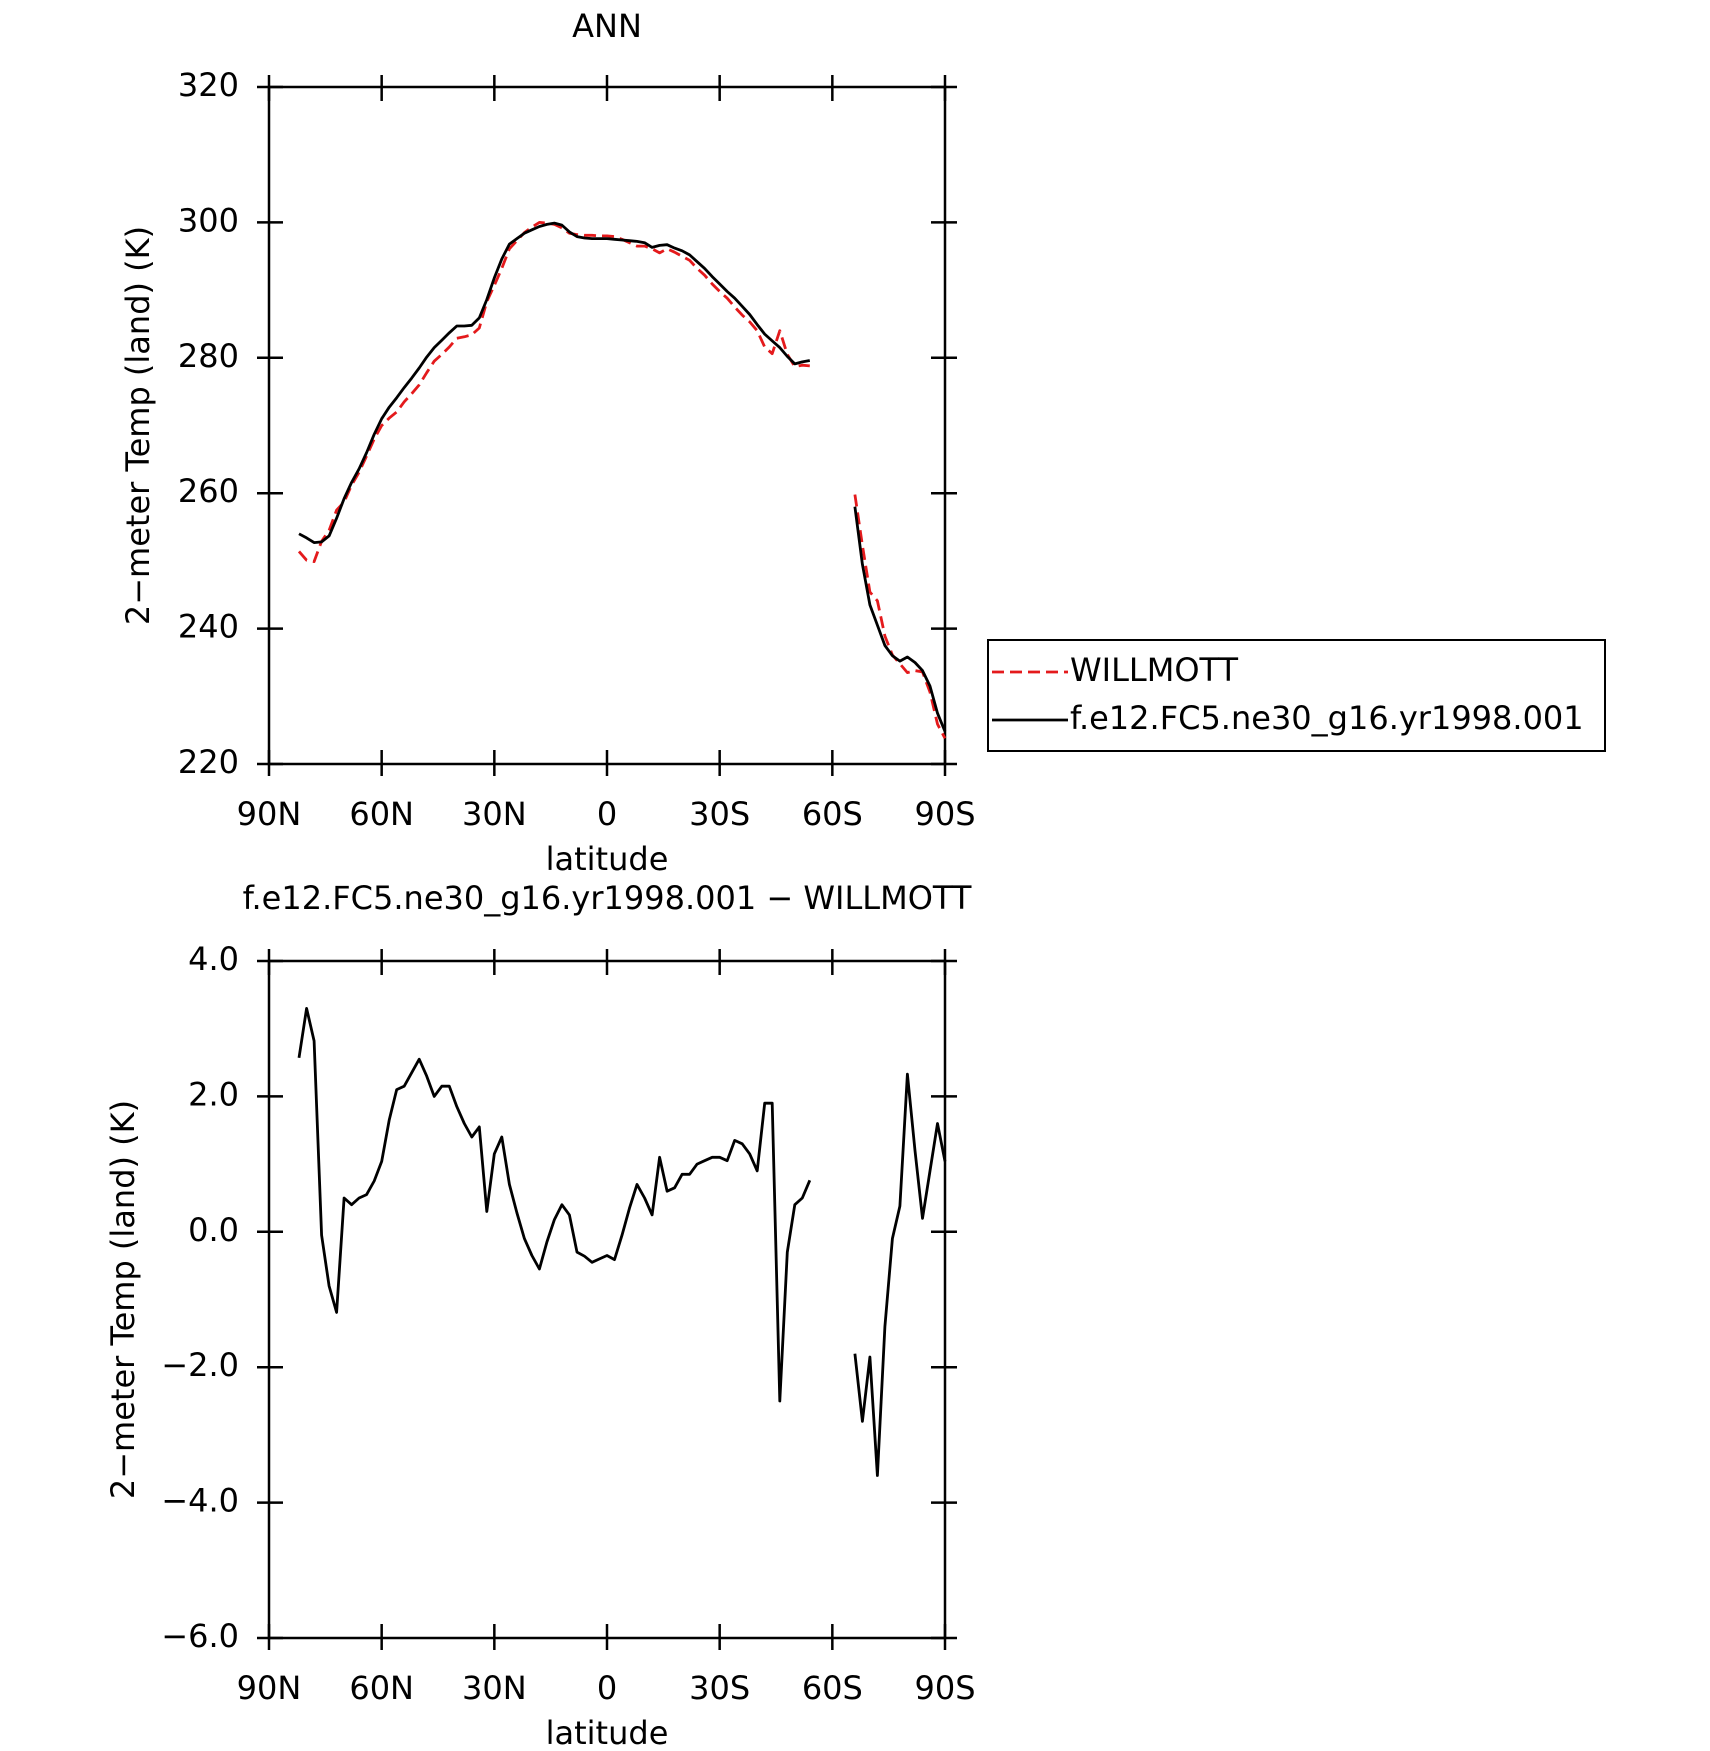  I want to click on y-tick-label: 280, so click(208, 356).